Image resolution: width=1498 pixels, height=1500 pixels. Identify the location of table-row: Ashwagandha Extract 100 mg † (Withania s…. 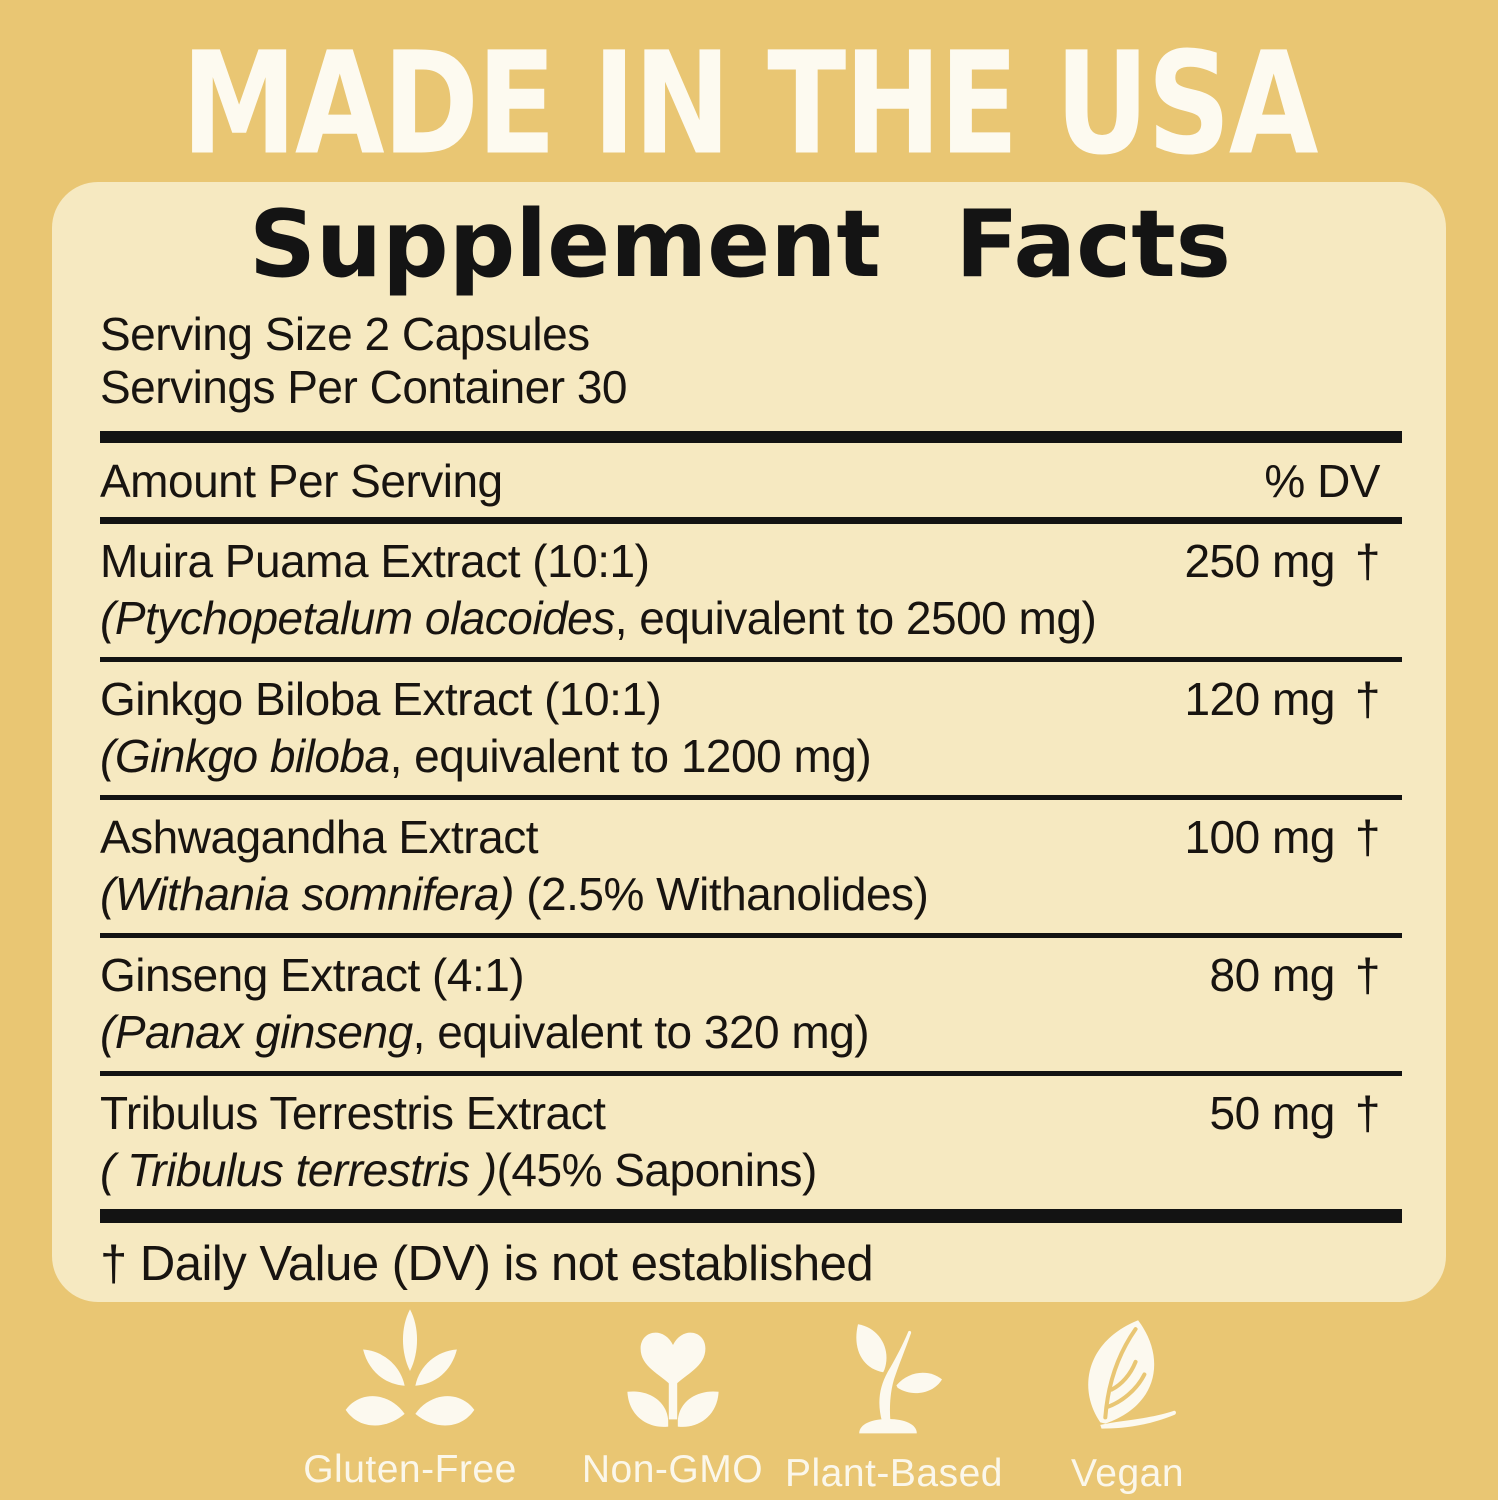
(740, 866).